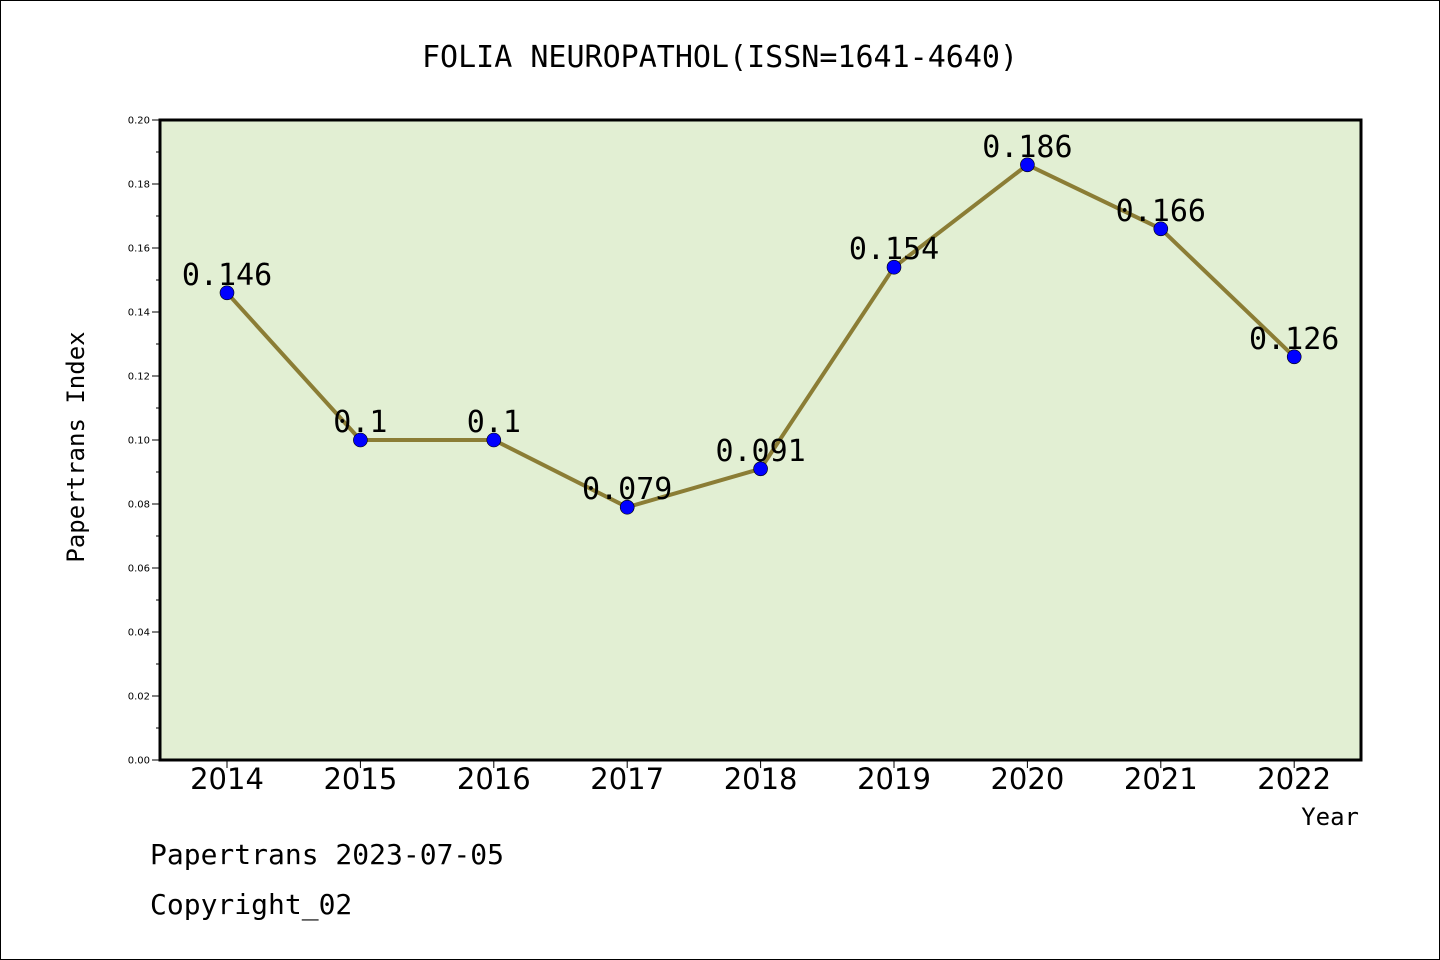  What do you see at coordinates (761, 779) in the screenshot?
I see `x-tick-label: 2018` at bounding box center [761, 779].